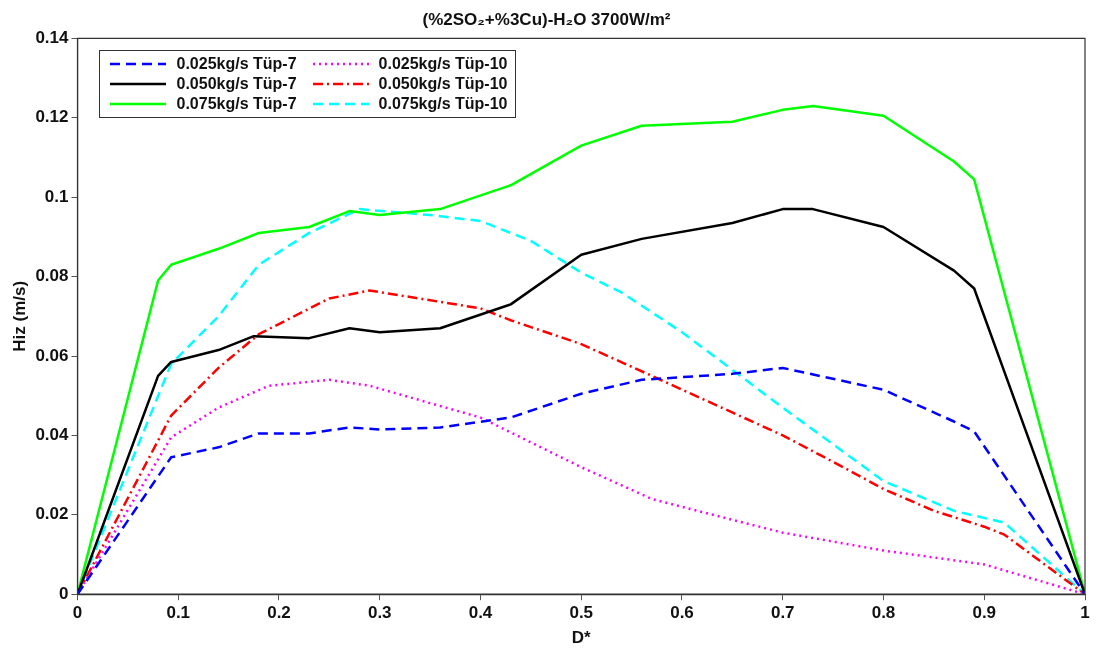  Describe the element at coordinates (236, 104) in the screenshot. I see `legend-label: 0.075kg/s Tüp-7` at that location.